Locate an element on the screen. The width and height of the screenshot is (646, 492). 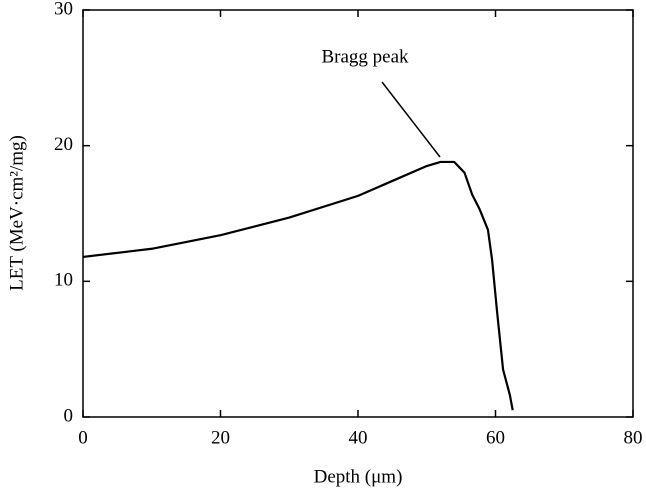
y-tick-label: 10 is located at coordinates (63, 280).